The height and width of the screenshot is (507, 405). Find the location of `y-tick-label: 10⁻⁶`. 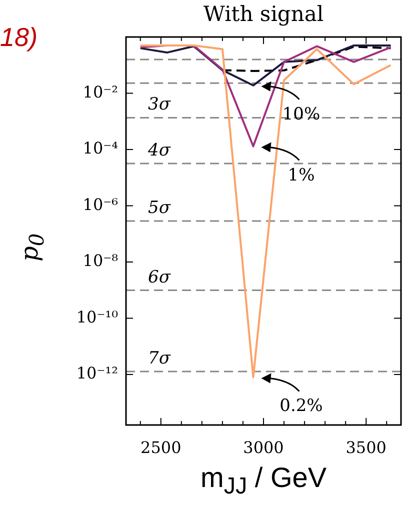

y-tick-label: 10⁻⁶ is located at coordinates (100, 204).